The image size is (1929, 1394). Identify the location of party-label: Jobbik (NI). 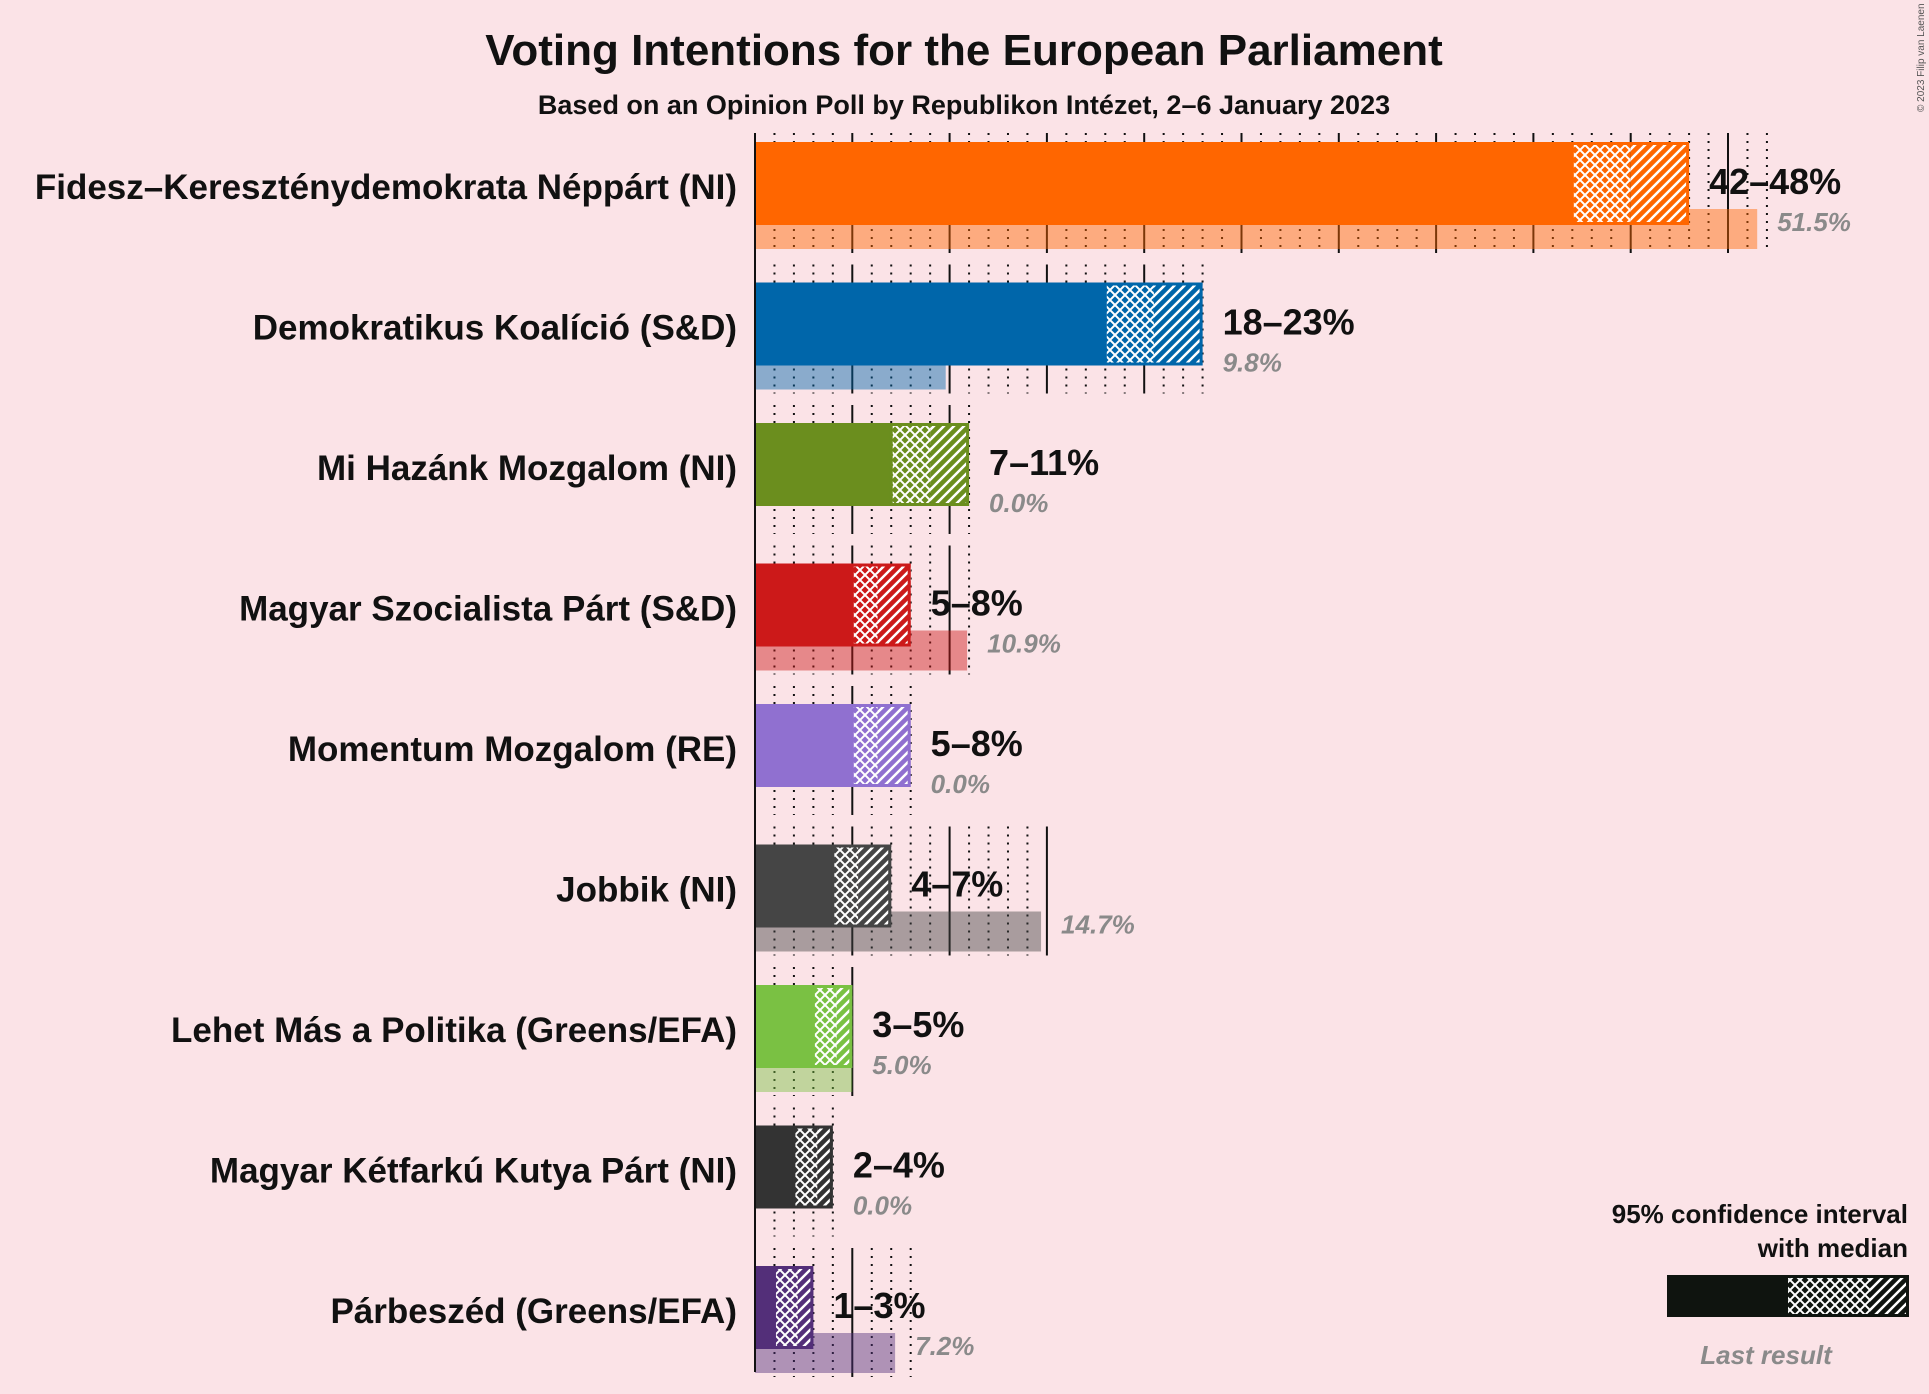
(646, 890).